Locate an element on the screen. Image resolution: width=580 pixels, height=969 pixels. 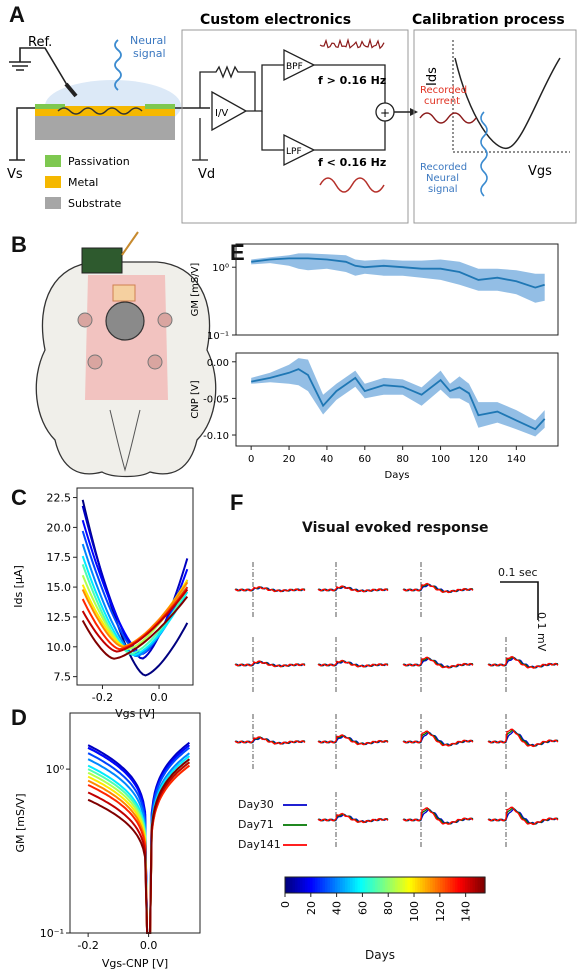
recorded-neural-label-2: Neural is located at coordinates (442, 178).